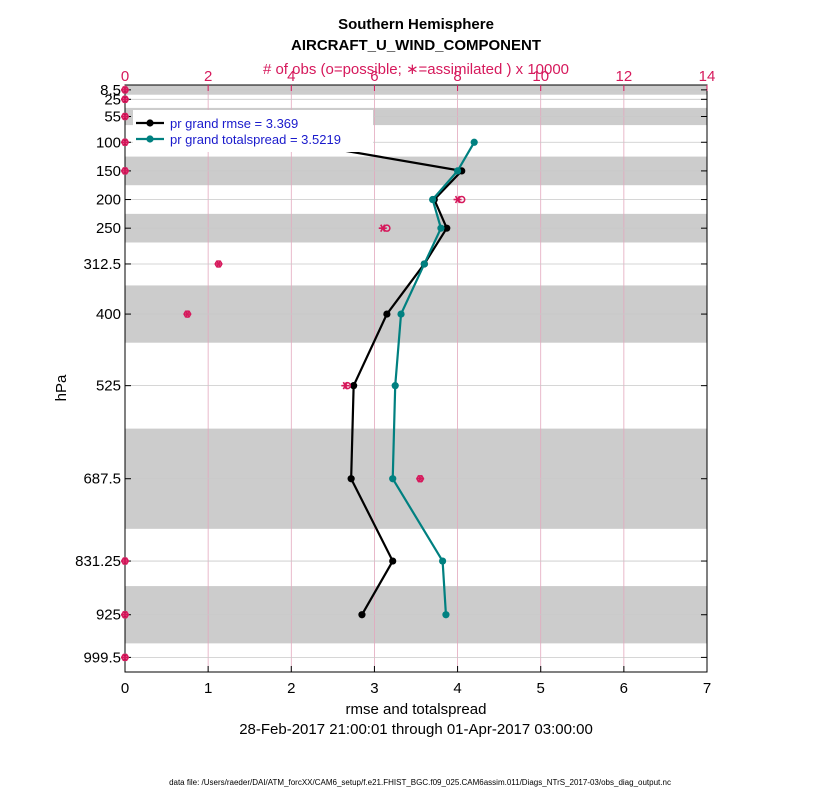 The image size is (830, 800). I want to click on y-tick-label: 150, so click(108, 171).